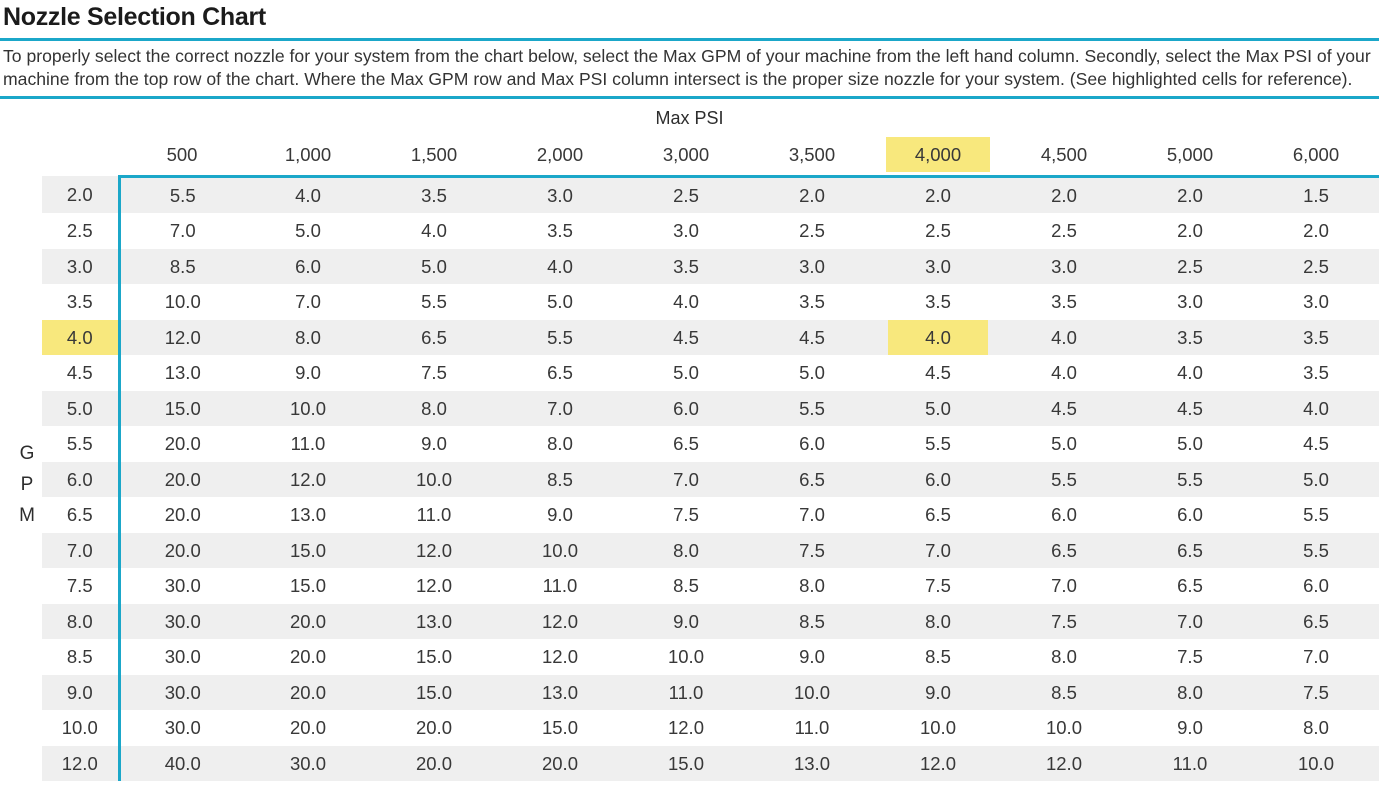  I want to click on highlighted-nozzle-cell: 4.0, so click(938, 337).